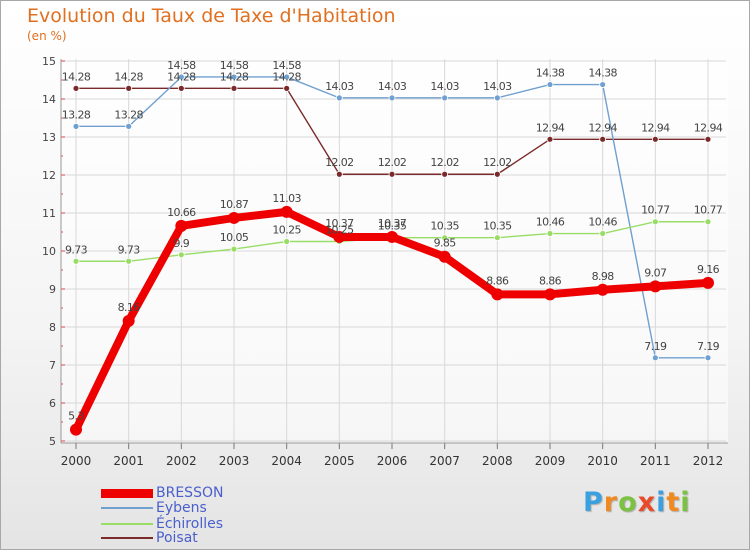 The image size is (750, 550). Describe the element at coordinates (129, 249) in the screenshot. I see `data-label-echirolles: 9.73` at that location.